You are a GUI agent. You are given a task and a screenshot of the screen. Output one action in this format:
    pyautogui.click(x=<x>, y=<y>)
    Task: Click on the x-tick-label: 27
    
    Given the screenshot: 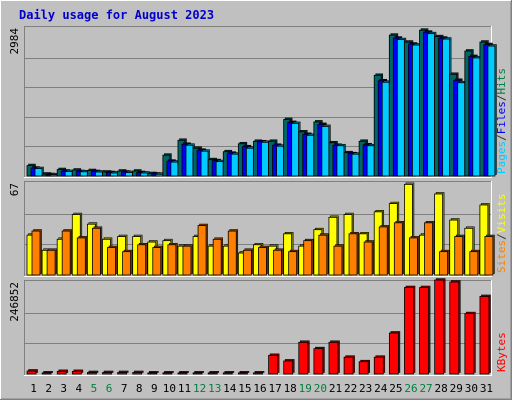 What is the action you would take?
    pyautogui.click(x=425, y=388)
    